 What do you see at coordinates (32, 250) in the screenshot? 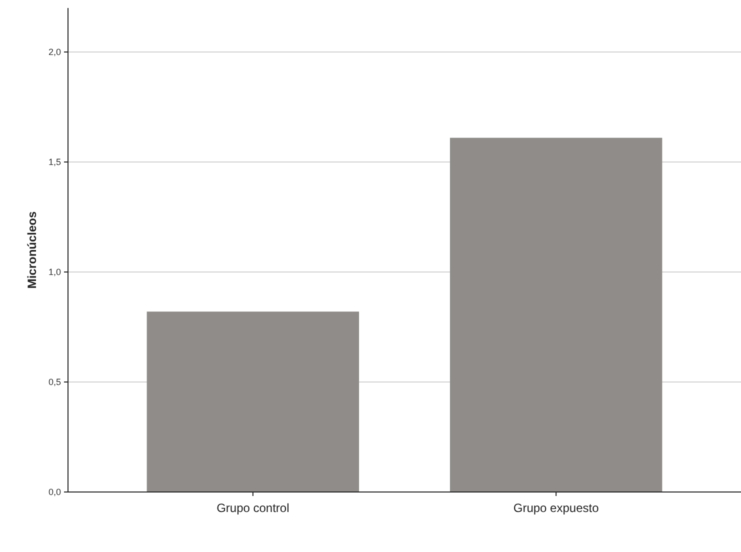
I see `y-axis-title: Micronúcleos` at bounding box center [32, 250].